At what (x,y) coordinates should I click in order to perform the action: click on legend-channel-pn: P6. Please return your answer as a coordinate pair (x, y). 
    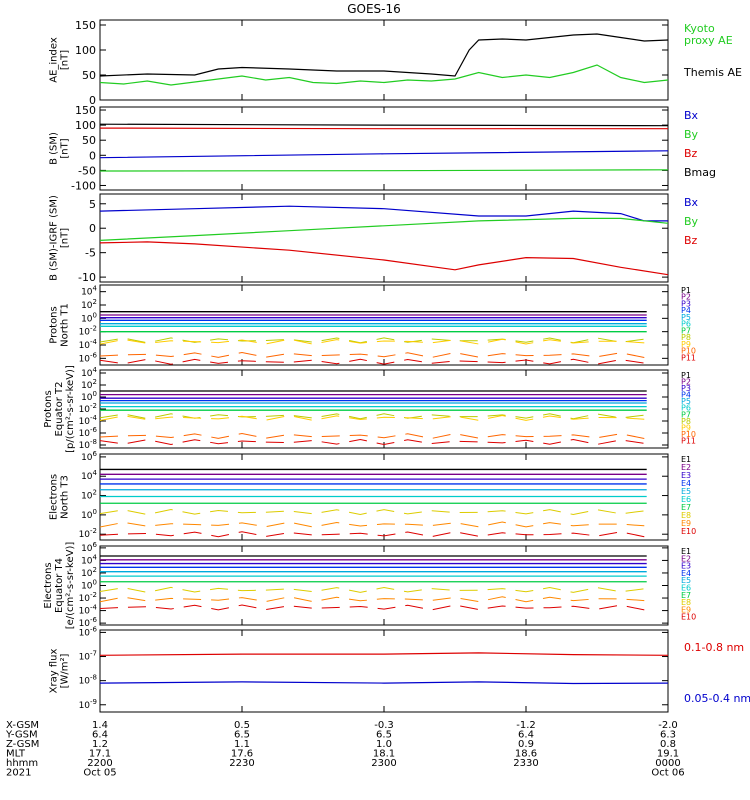
    Looking at the image, I should click on (686, 324).